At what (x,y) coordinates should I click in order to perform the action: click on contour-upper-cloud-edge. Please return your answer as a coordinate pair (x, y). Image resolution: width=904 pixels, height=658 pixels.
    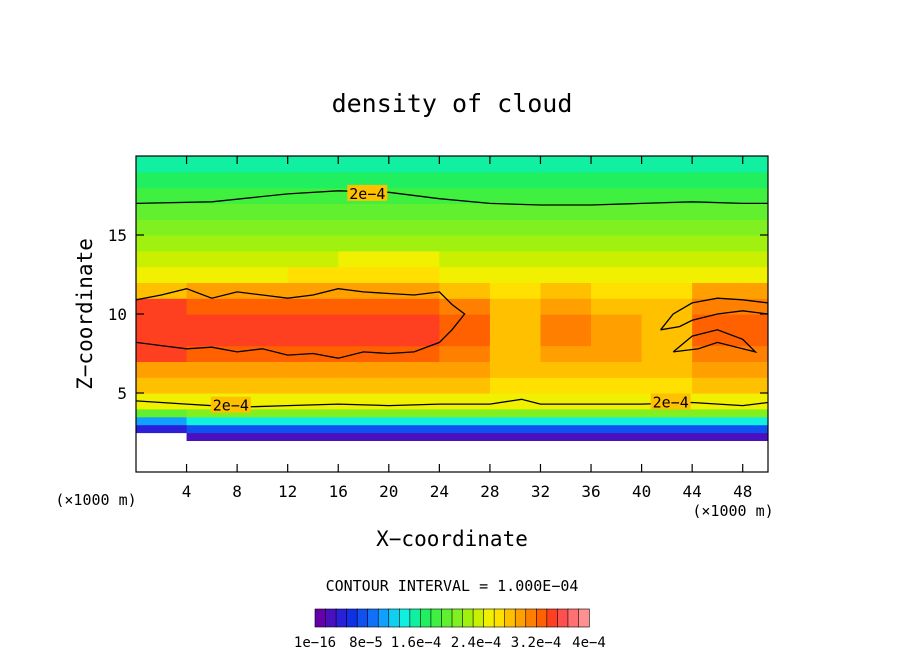
    Looking at the image, I should click on (301, 323).